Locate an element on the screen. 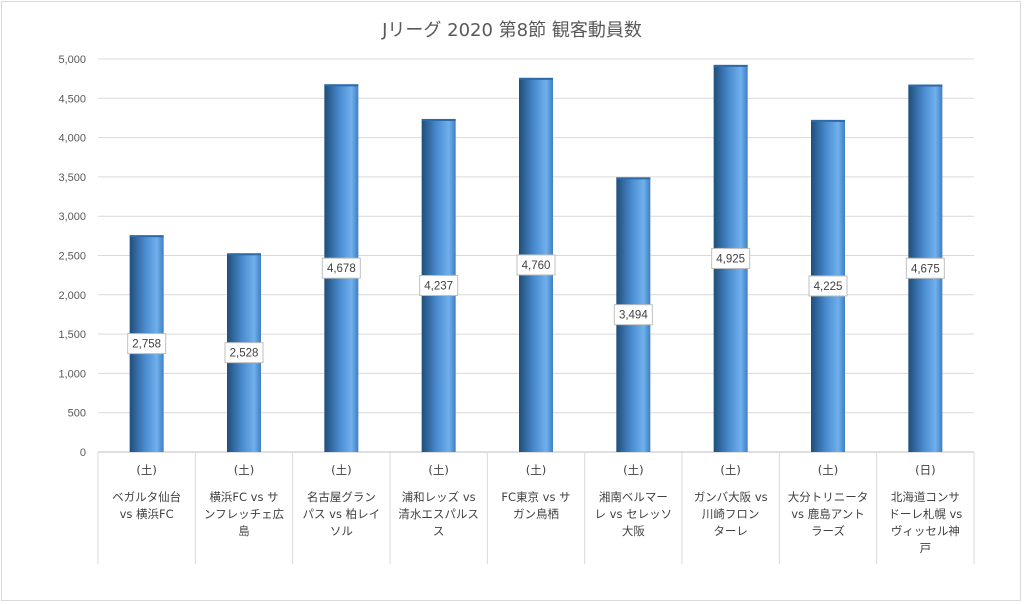 Image resolution: width=1024 pixels, height=604 pixels. y-tick-label: 2,500 is located at coordinates (72, 257).